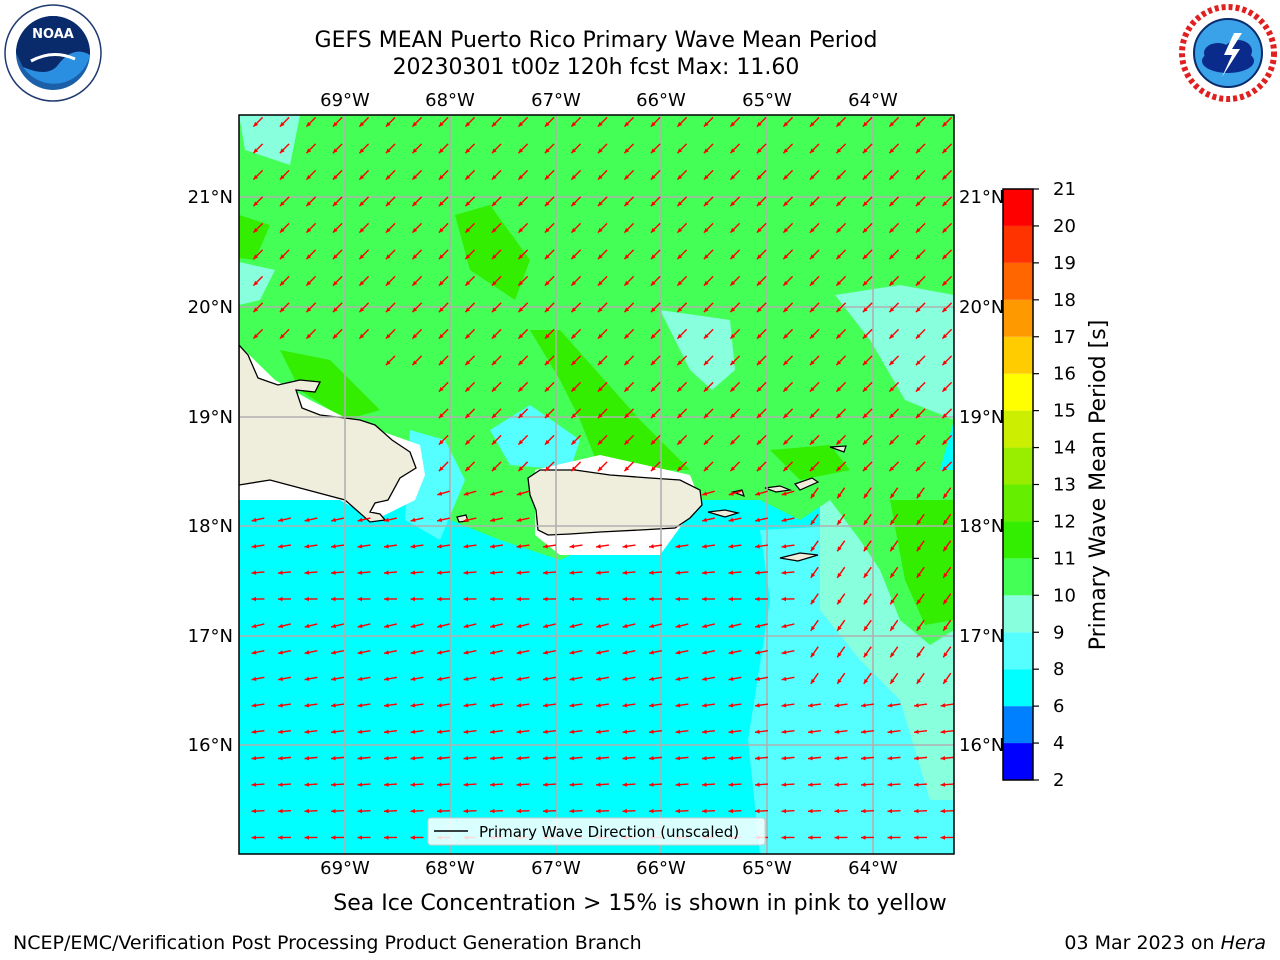 Image resolution: width=1280 pixels, height=960 pixels. What do you see at coordinates (53, 34) in the screenshot?
I see `noaa-logo-text: NOAA` at bounding box center [53, 34].